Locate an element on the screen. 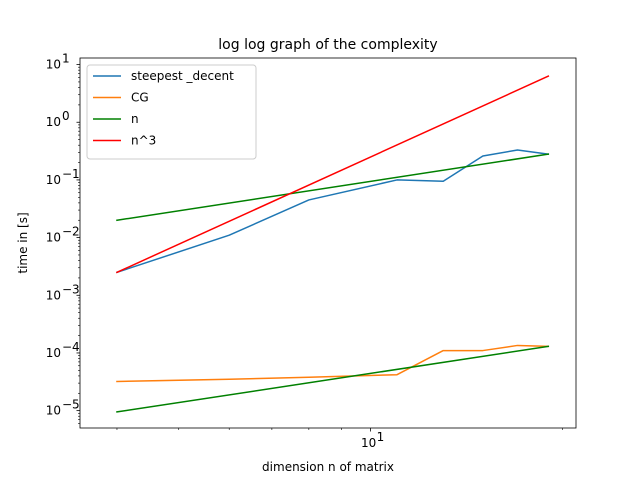  y-tick-exponent: −3 is located at coordinates (71, 289).